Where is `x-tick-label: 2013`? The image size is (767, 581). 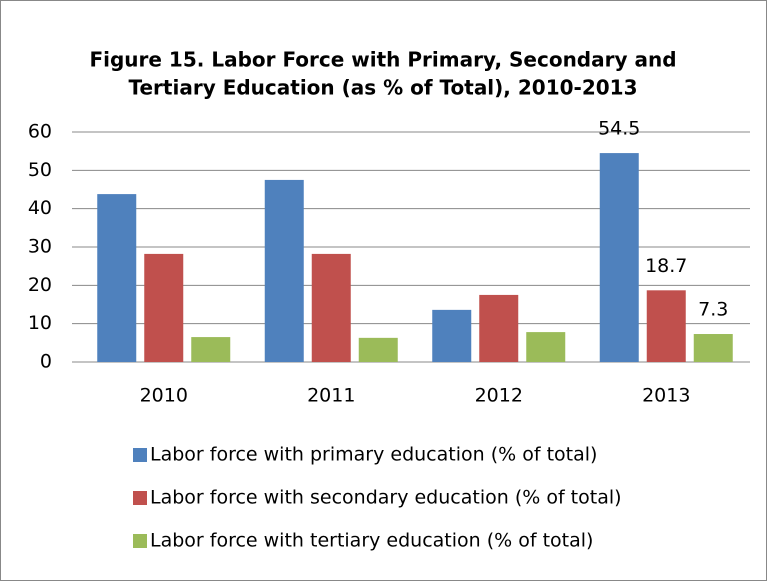
x-tick-label: 2013 is located at coordinates (666, 396).